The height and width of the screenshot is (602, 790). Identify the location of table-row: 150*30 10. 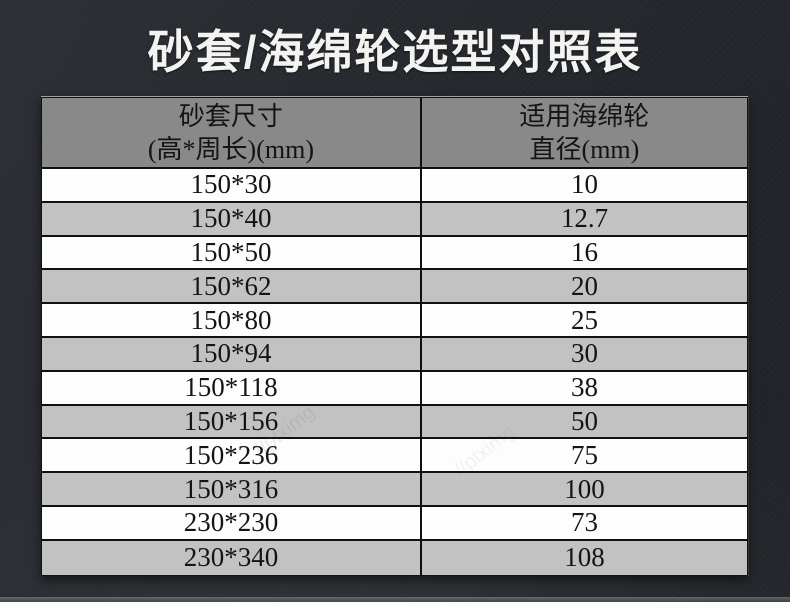
(394, 186).